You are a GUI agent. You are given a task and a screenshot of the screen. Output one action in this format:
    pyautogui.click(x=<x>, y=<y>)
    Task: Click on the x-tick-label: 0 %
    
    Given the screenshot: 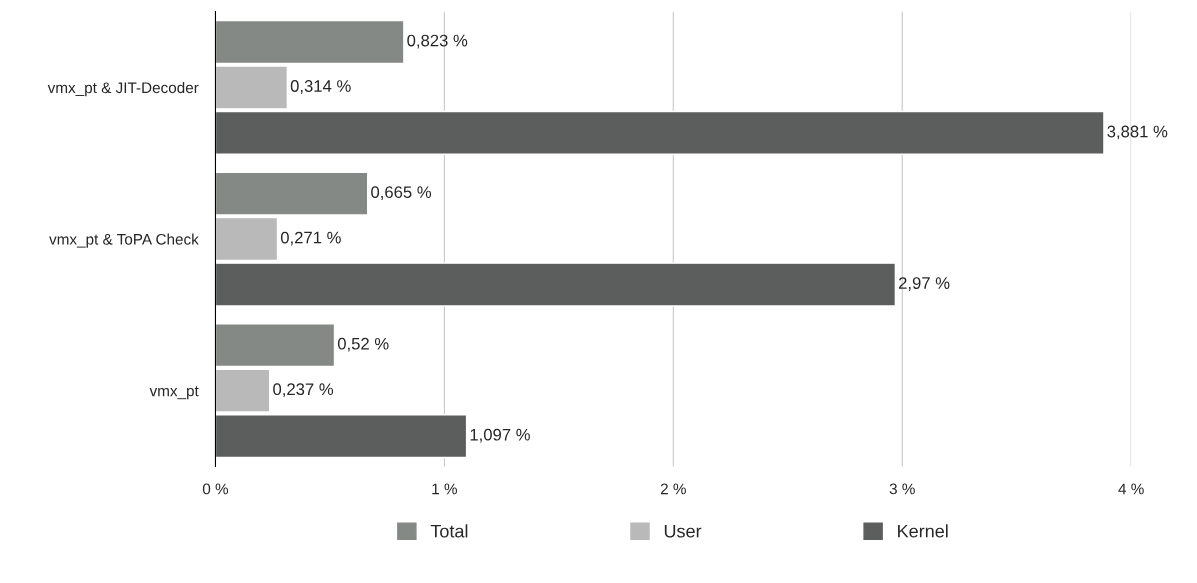 What is the action you would take?
    pyautogui.click(x=215, y=489)
    